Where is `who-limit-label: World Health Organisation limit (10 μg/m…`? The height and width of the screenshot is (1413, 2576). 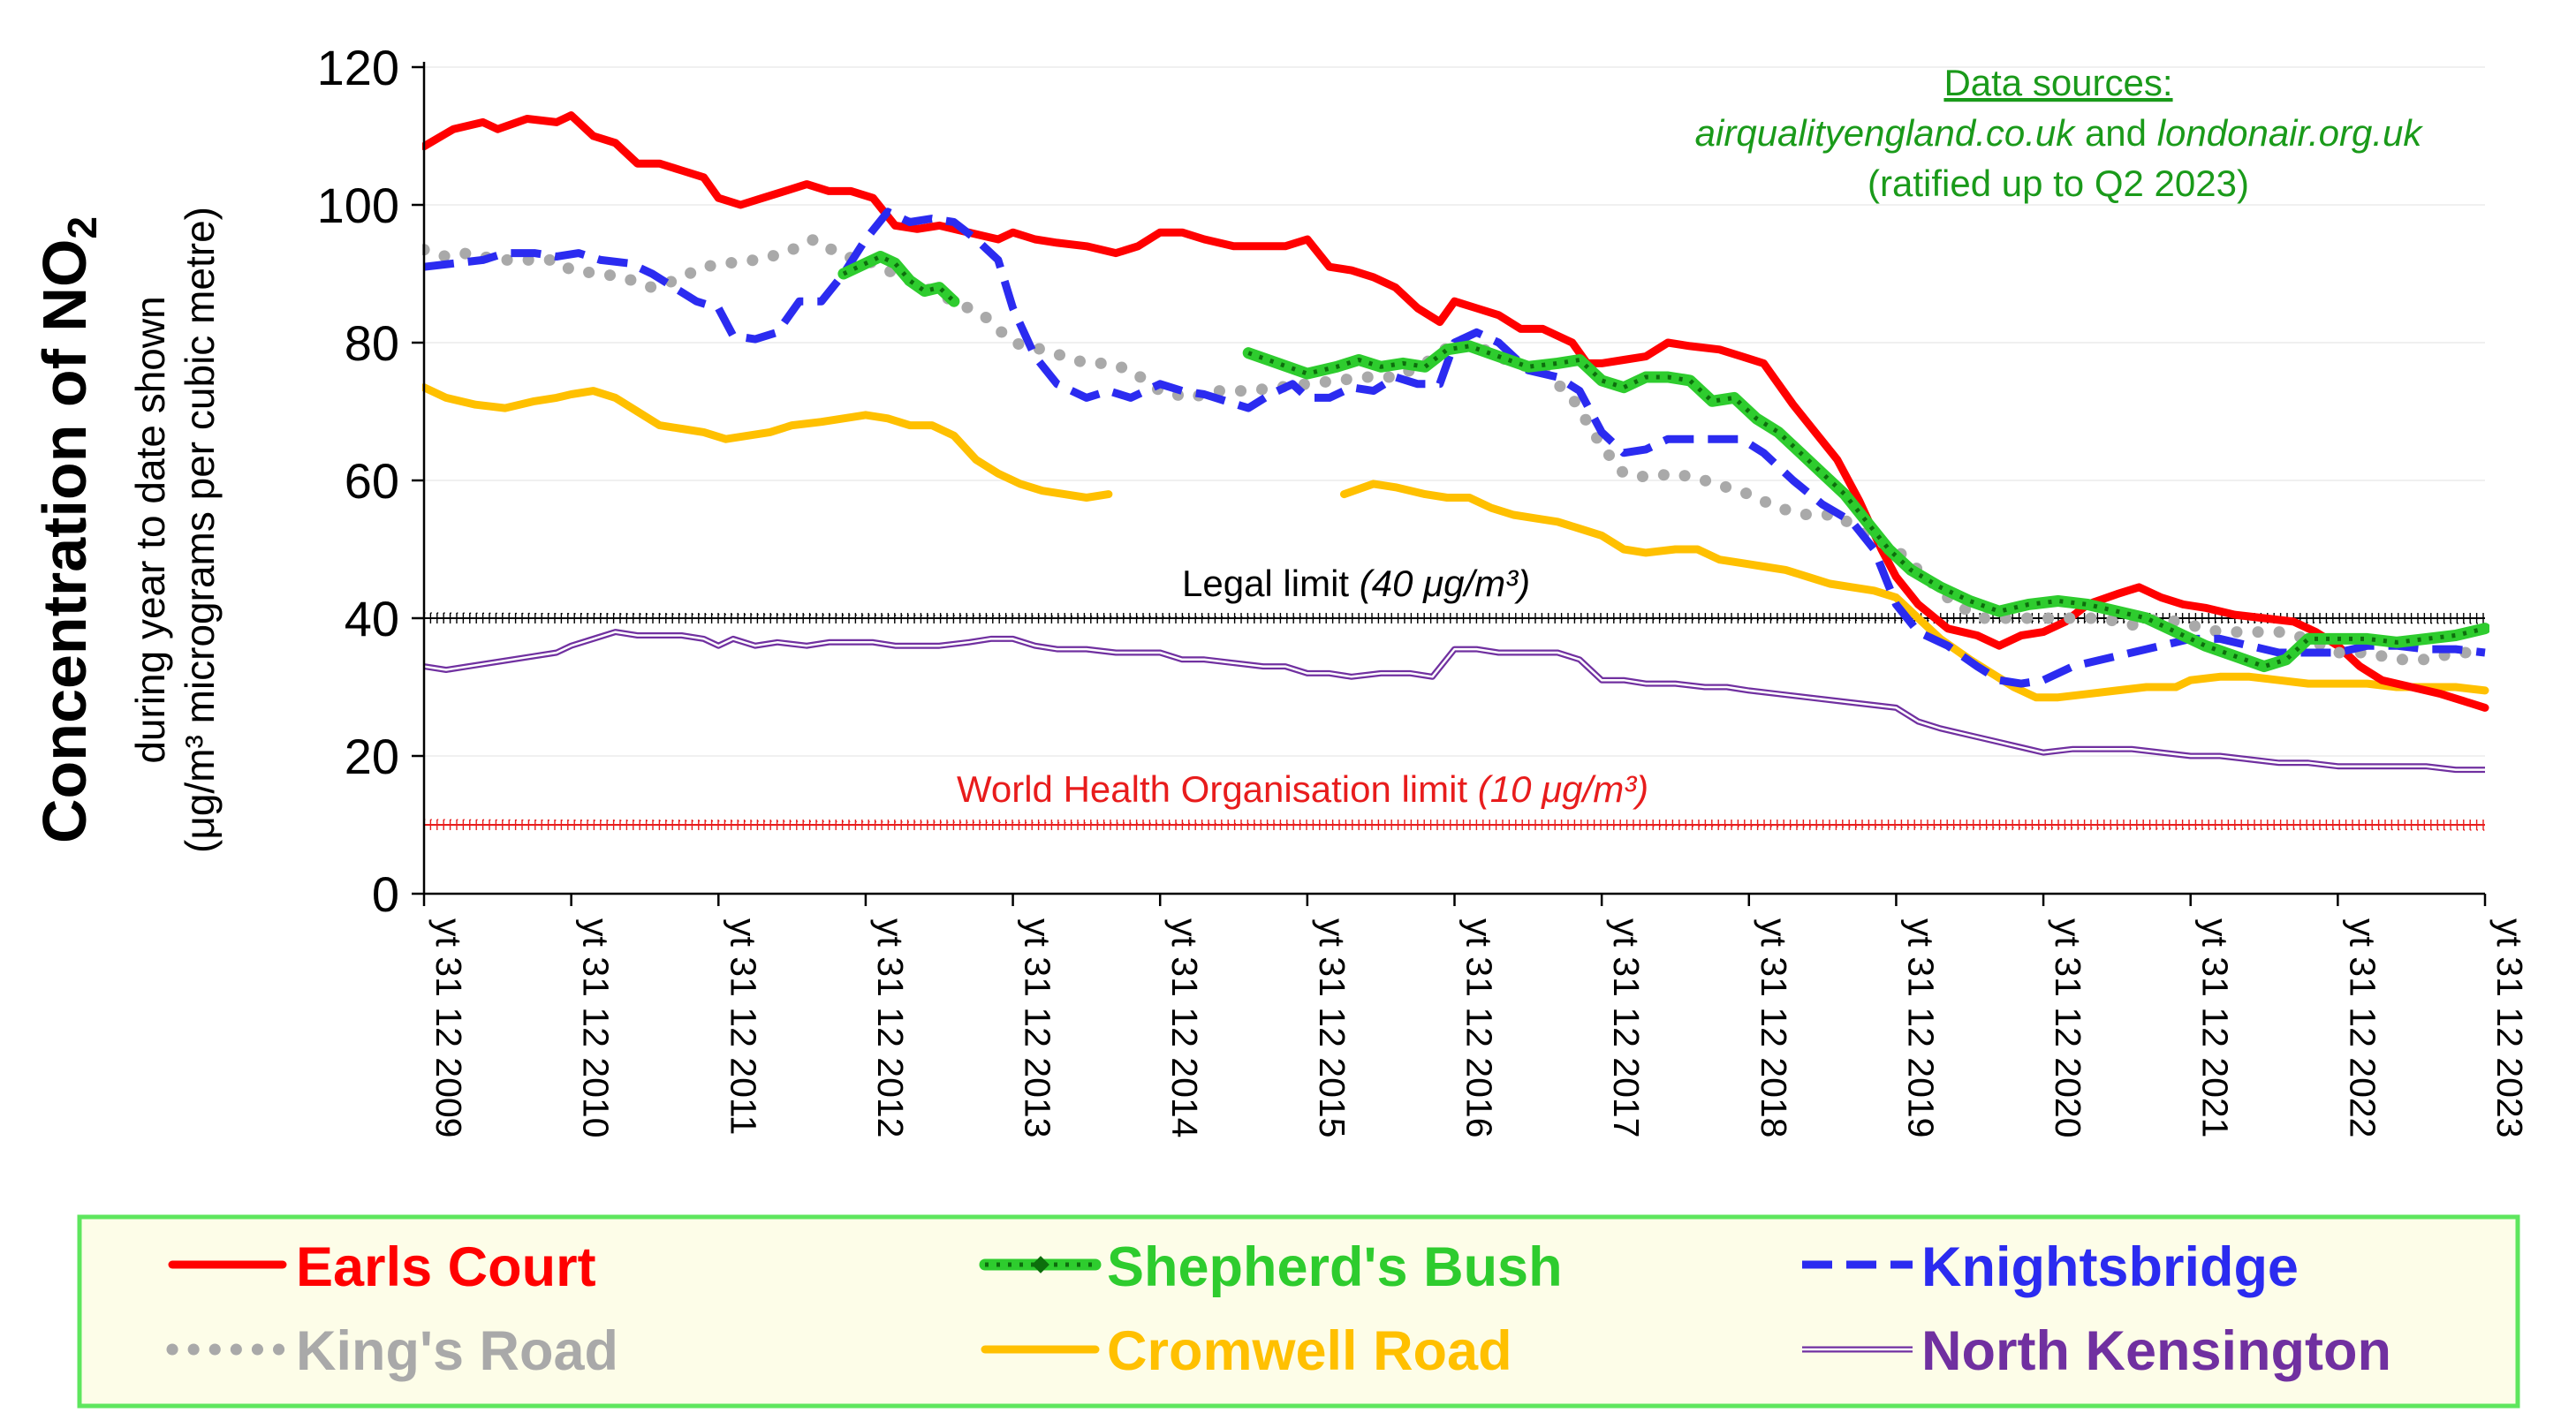 who-limit-label: World Health Organisation limit (10 μg/m… is located at coordinates (1303, 789).